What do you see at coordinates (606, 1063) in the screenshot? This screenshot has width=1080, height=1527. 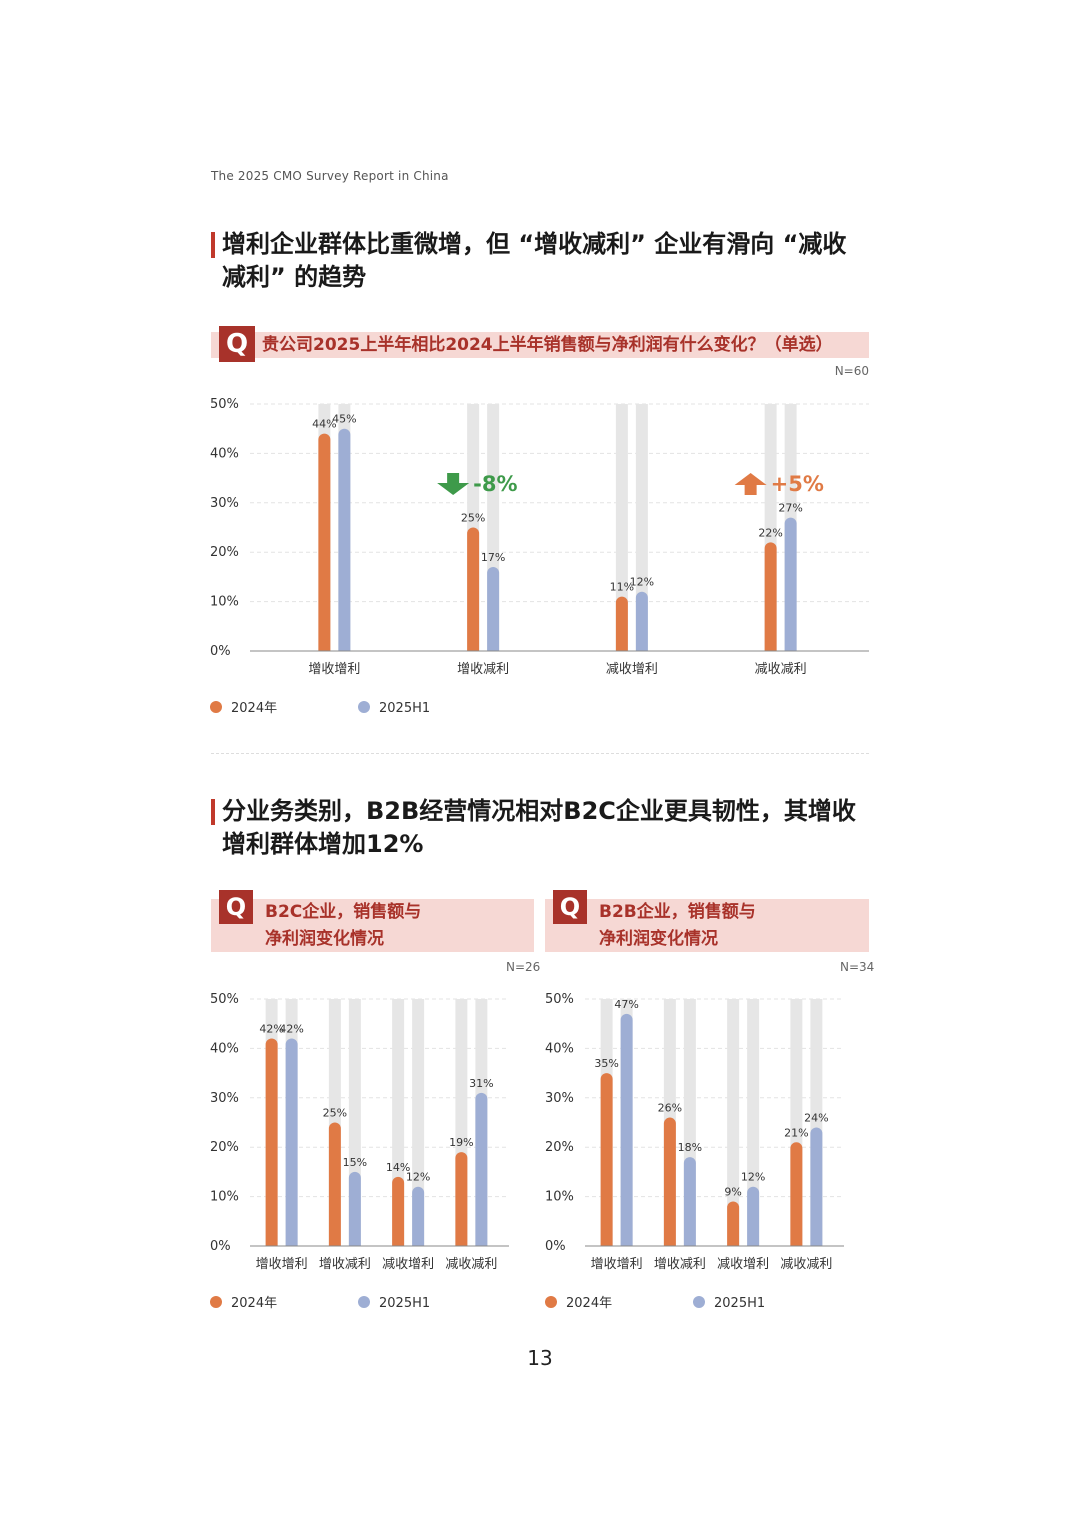 I see `data-label: 35%` at bounding box center [606, 1063].